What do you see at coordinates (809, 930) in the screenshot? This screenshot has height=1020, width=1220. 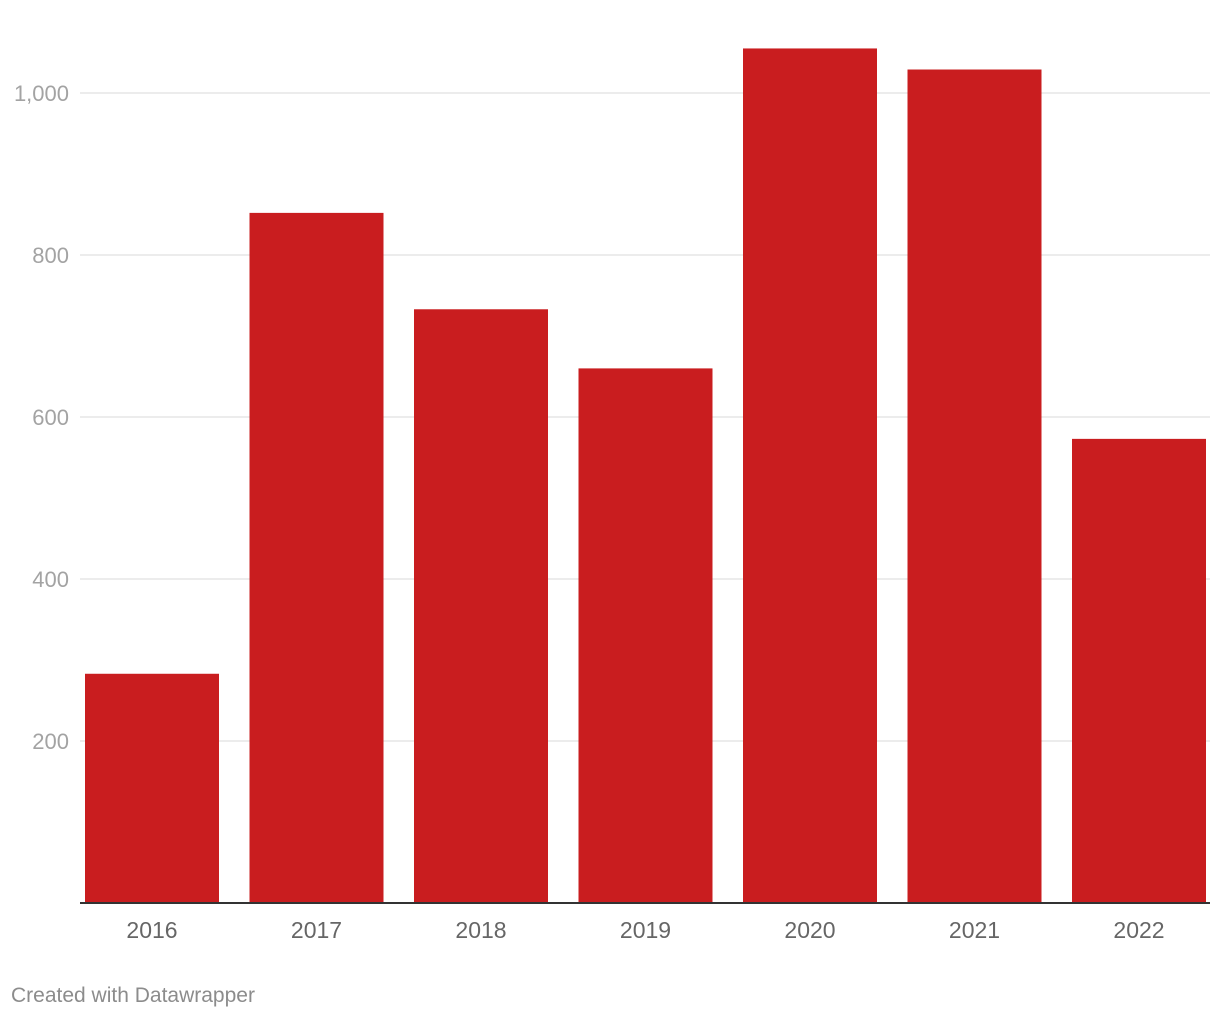 I see `x-tick-label: 2020` at bounding box center [809, 930].